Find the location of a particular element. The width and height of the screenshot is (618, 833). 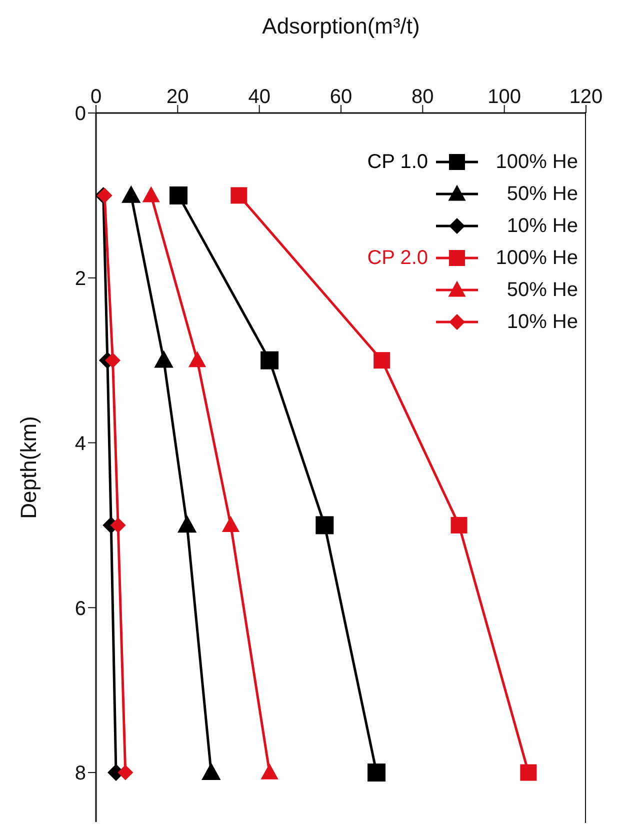

annotation: CP 1.0 is located at coordinates (397, 162).